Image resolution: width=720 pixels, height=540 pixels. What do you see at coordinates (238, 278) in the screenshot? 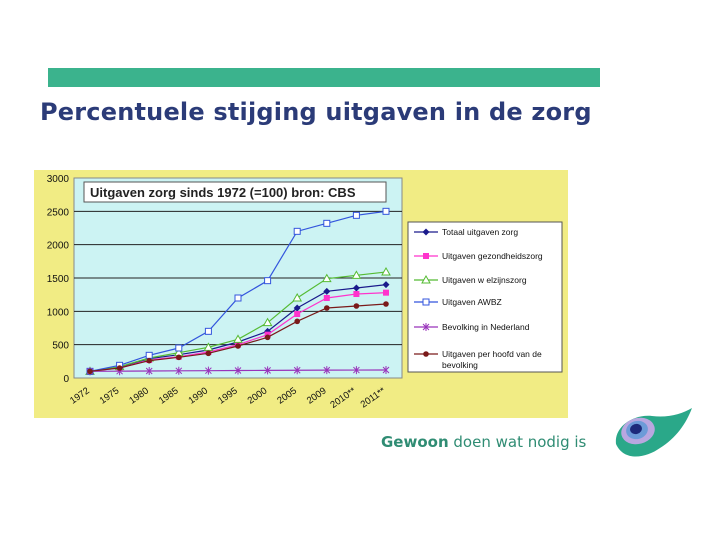
I see `grid-lines` at bounding box center [238, 278].